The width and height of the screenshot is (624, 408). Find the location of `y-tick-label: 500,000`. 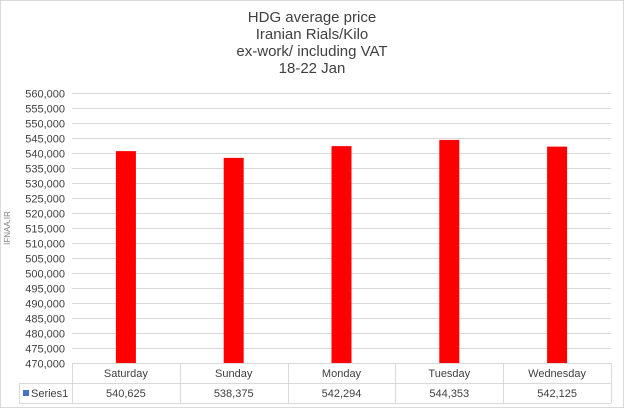

y-tick-label: 500,000 is located at coordinates (45, 275).